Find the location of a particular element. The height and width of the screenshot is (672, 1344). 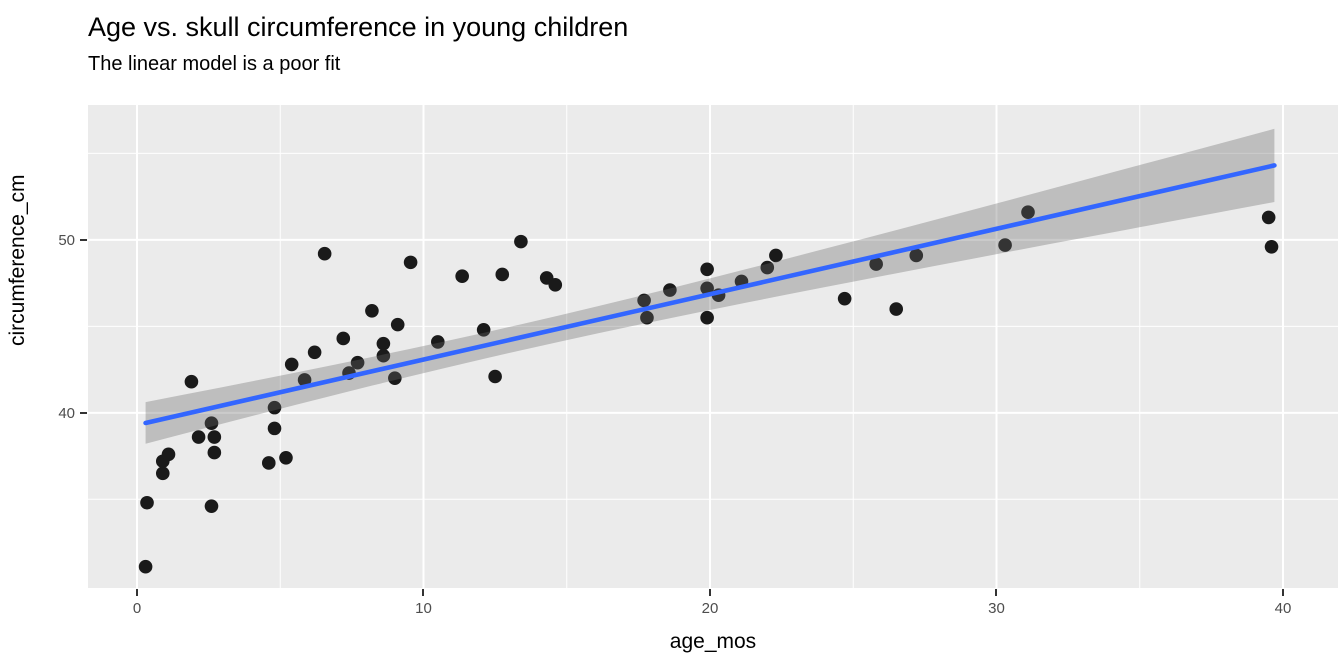

x-tick-label: 40 is located at coordinates (1283, 608).